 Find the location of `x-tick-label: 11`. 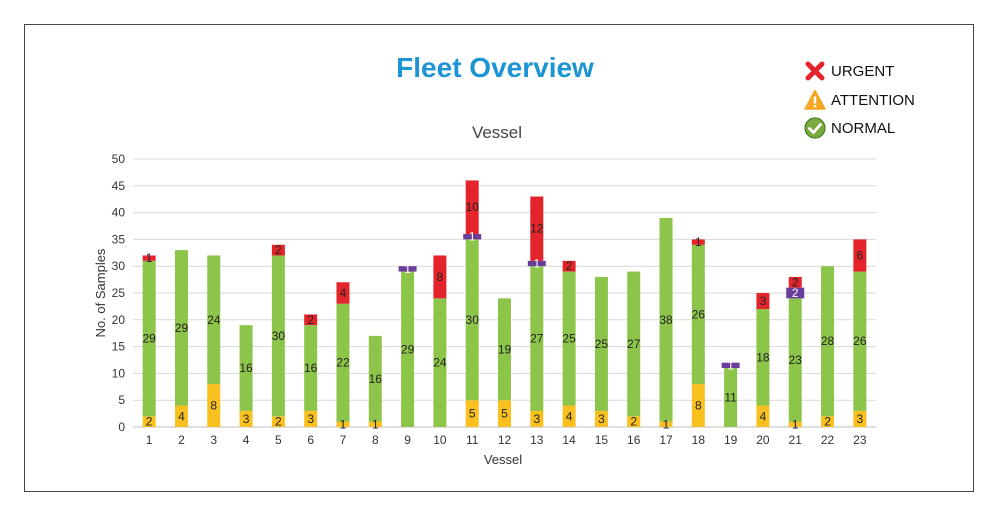

x-tick-label: 11 is located at coordinates (472, 440).